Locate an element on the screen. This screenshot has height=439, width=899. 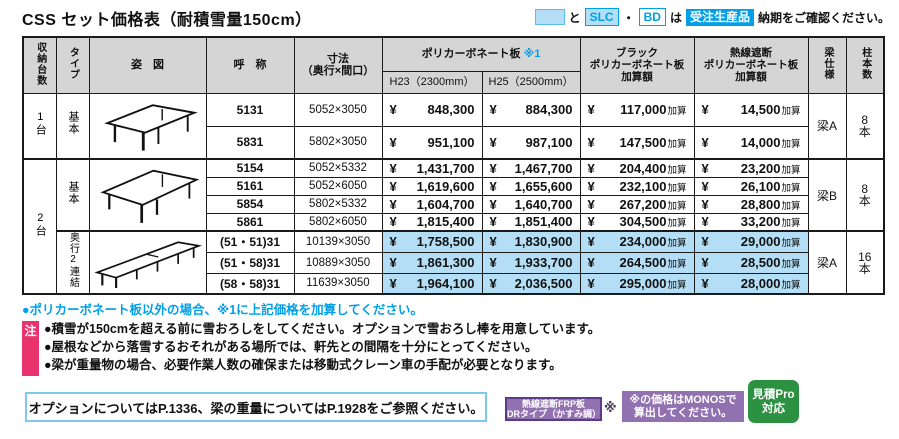
dimension-cell: 5802×6050 is located at coordinates (338, 222).